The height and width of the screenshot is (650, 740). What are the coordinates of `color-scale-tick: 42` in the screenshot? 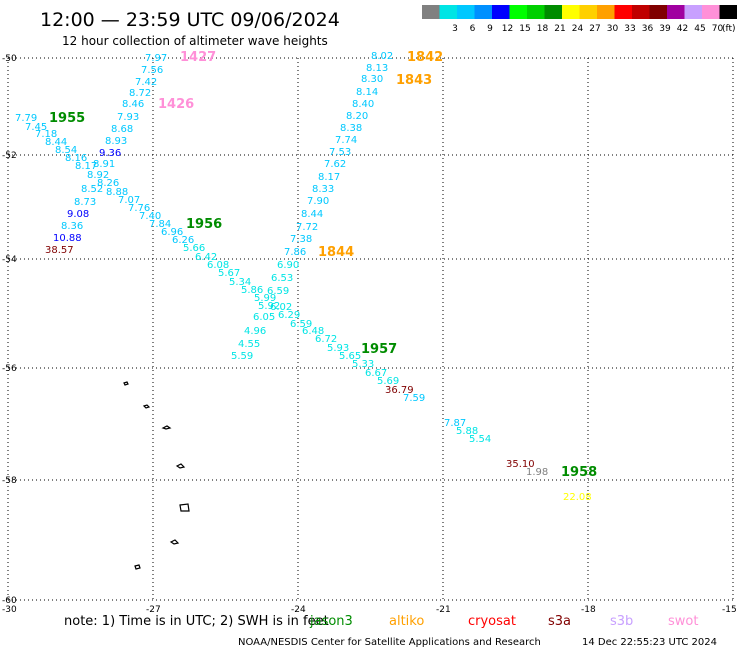 It's located at (682, 29).